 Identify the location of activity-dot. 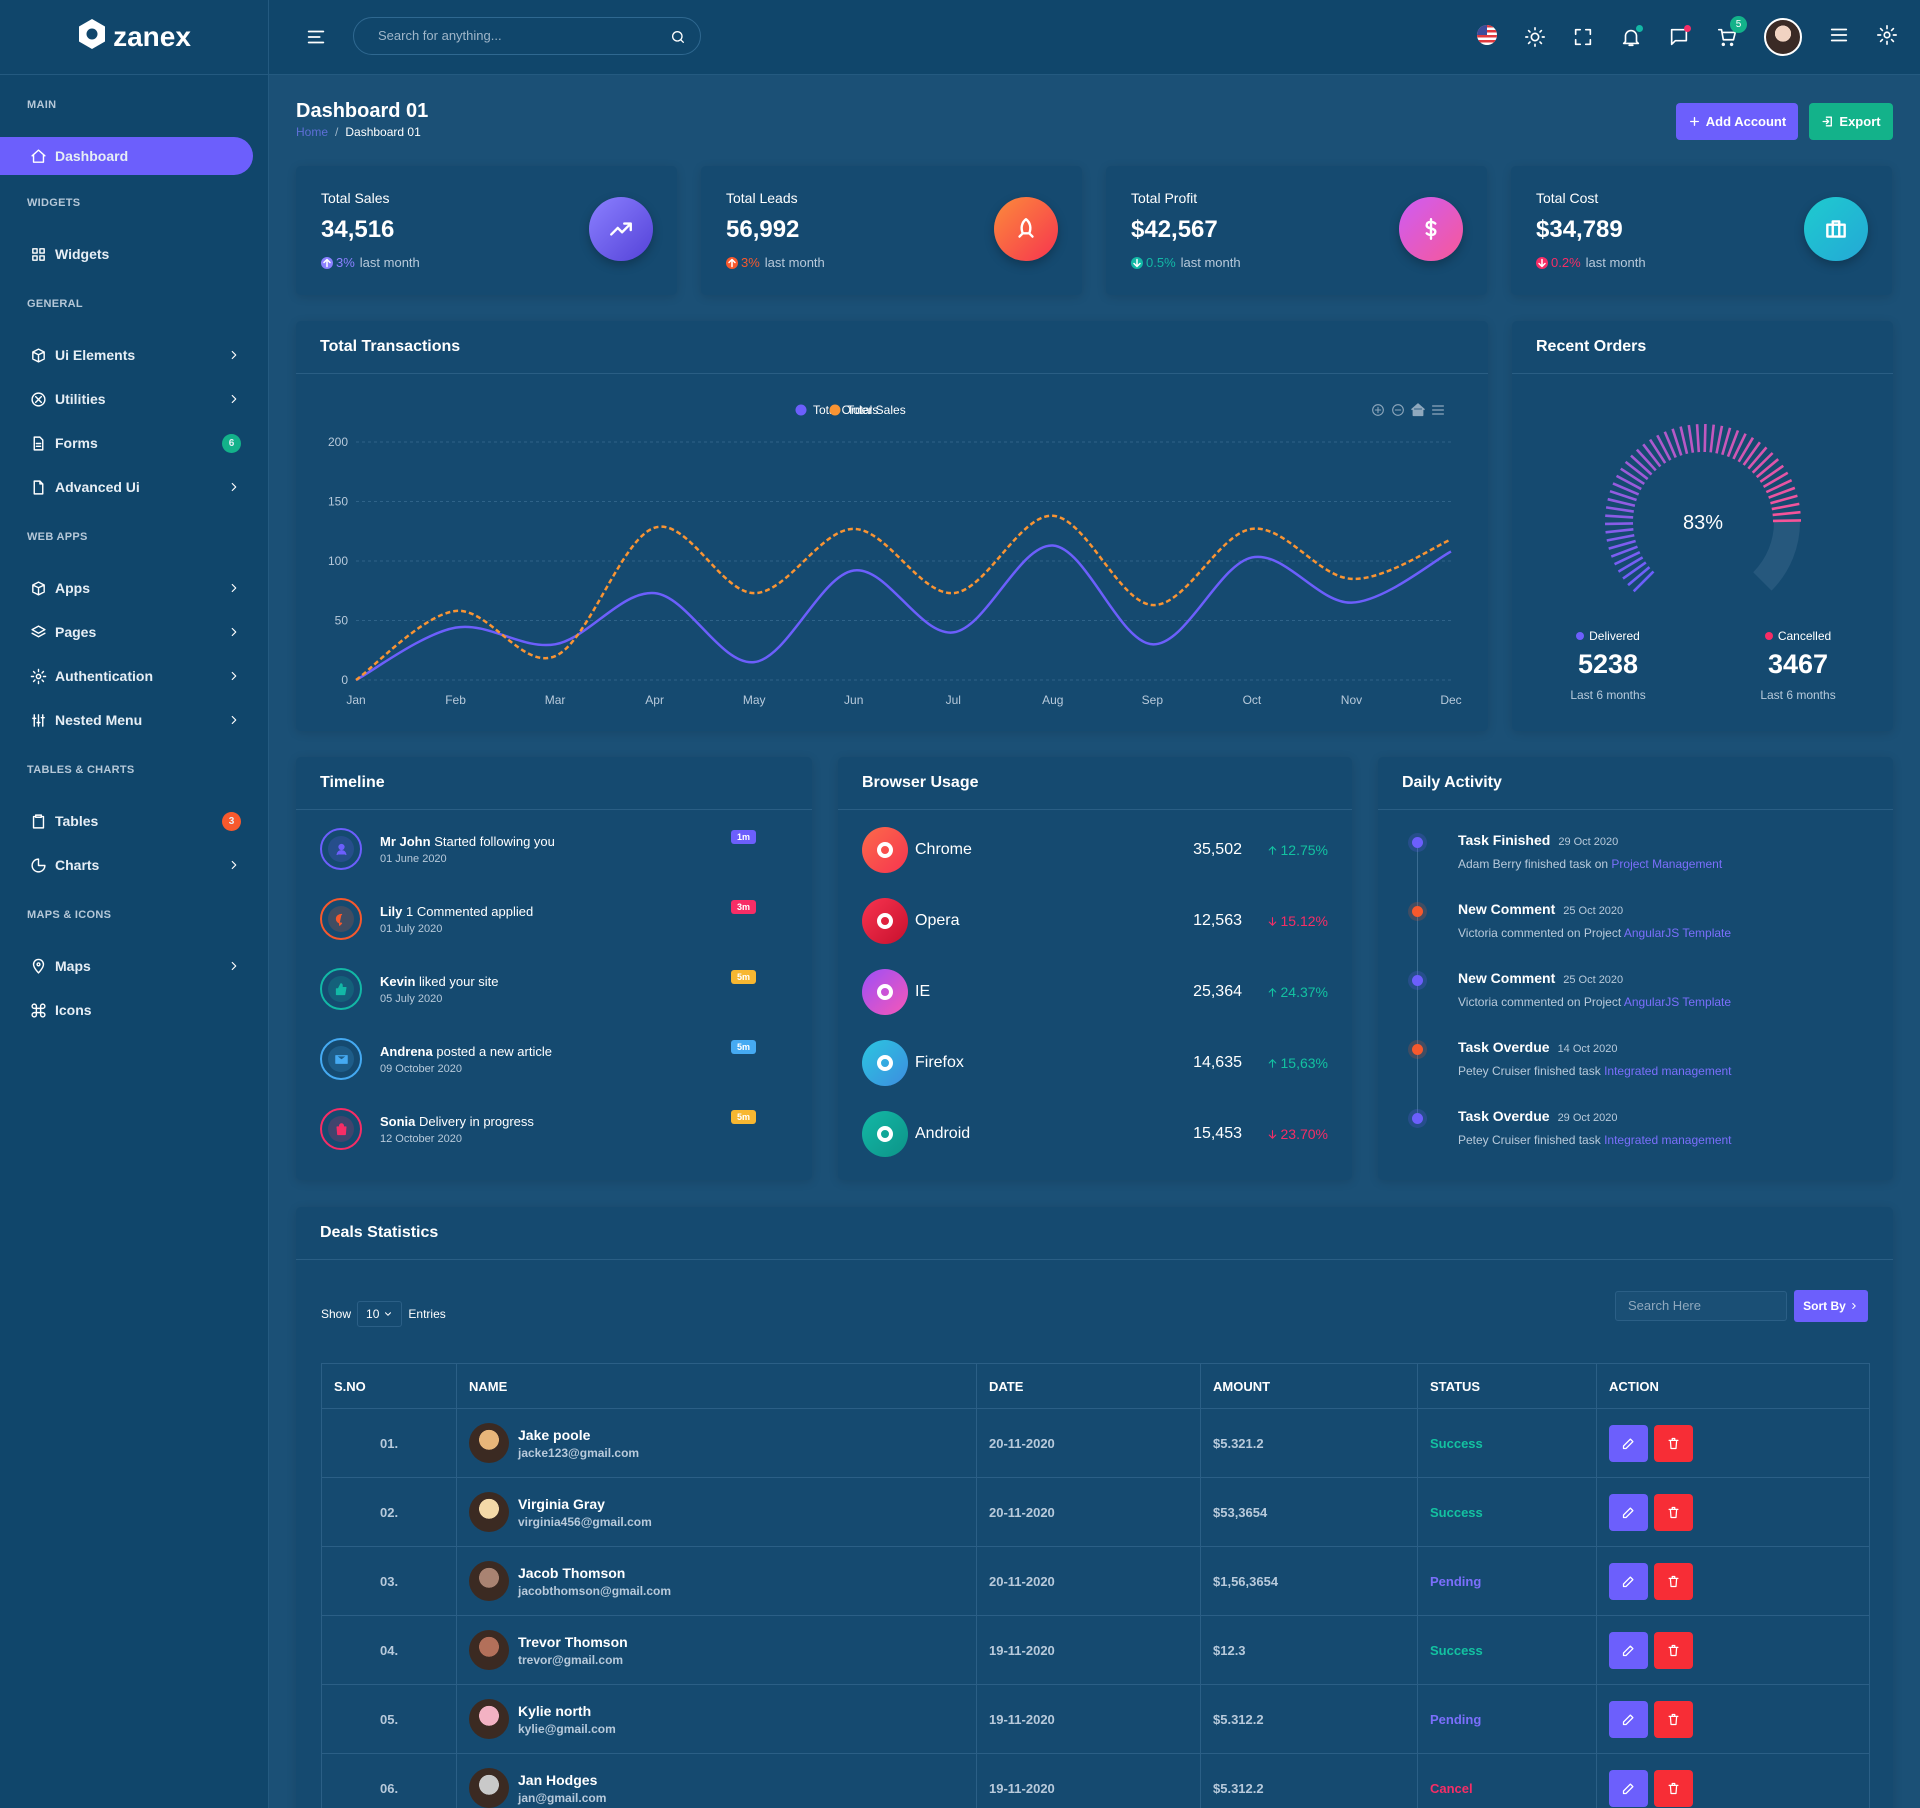
(1417, 980).